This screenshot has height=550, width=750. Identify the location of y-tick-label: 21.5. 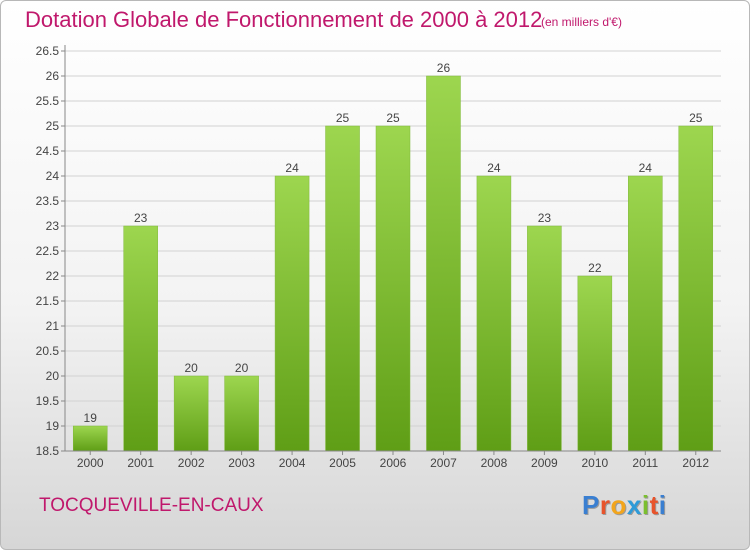
(48, 301).